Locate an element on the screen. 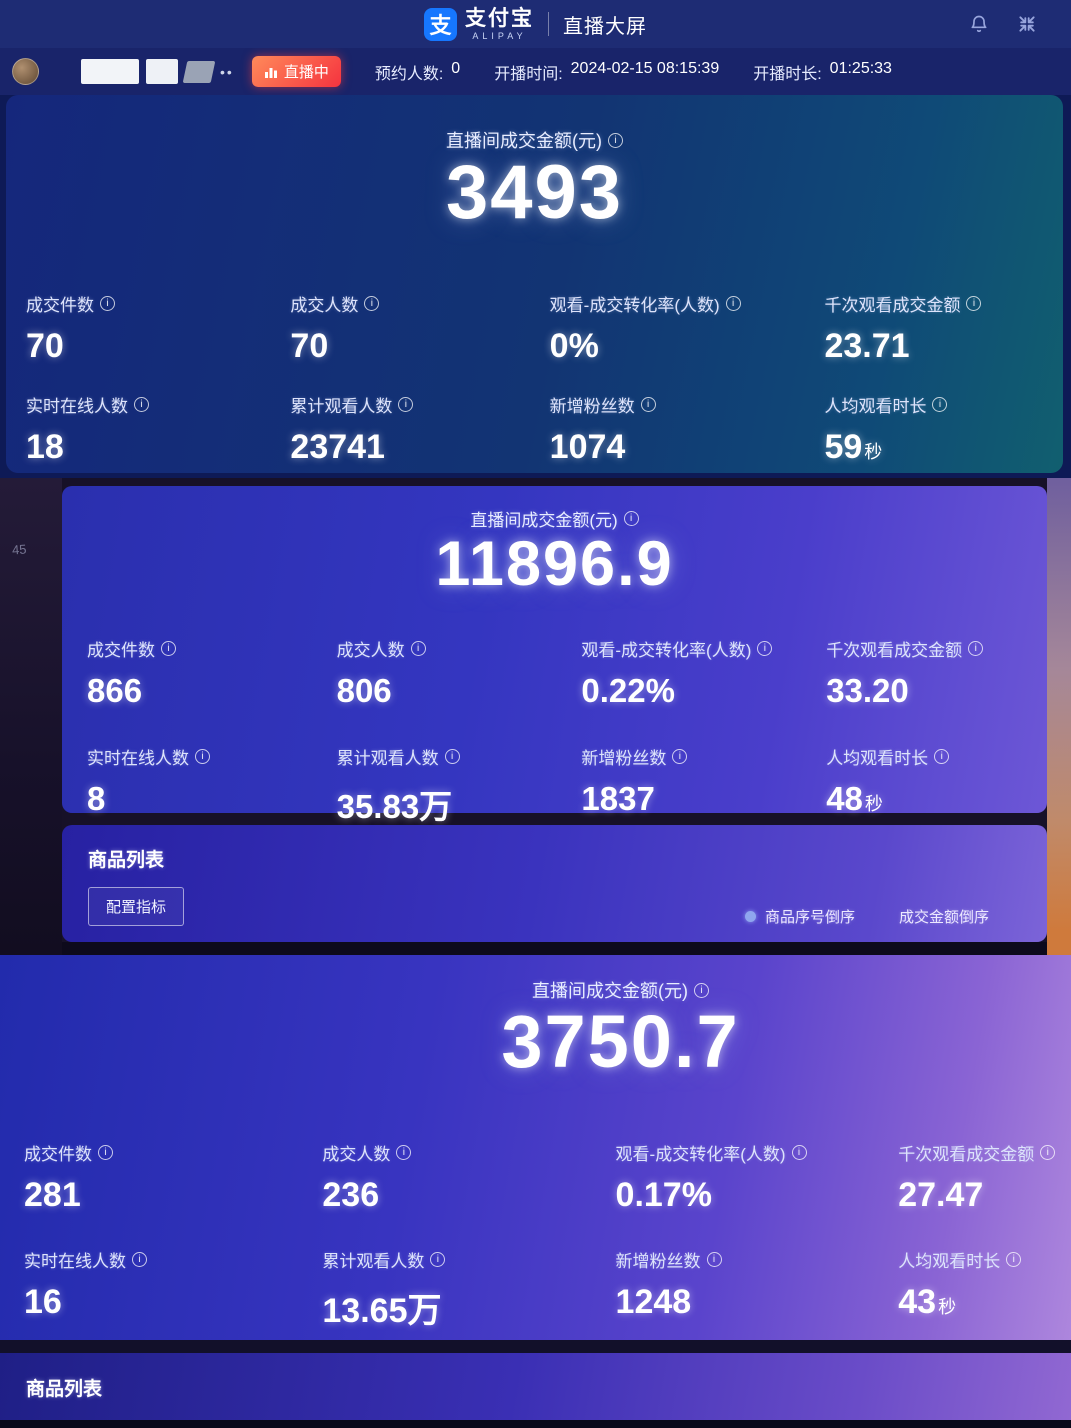 Image resolution: width=1071 pixels, height=1428 pixels. metric-label: 千次观看成交金额 is located at coordinates (936, 648).